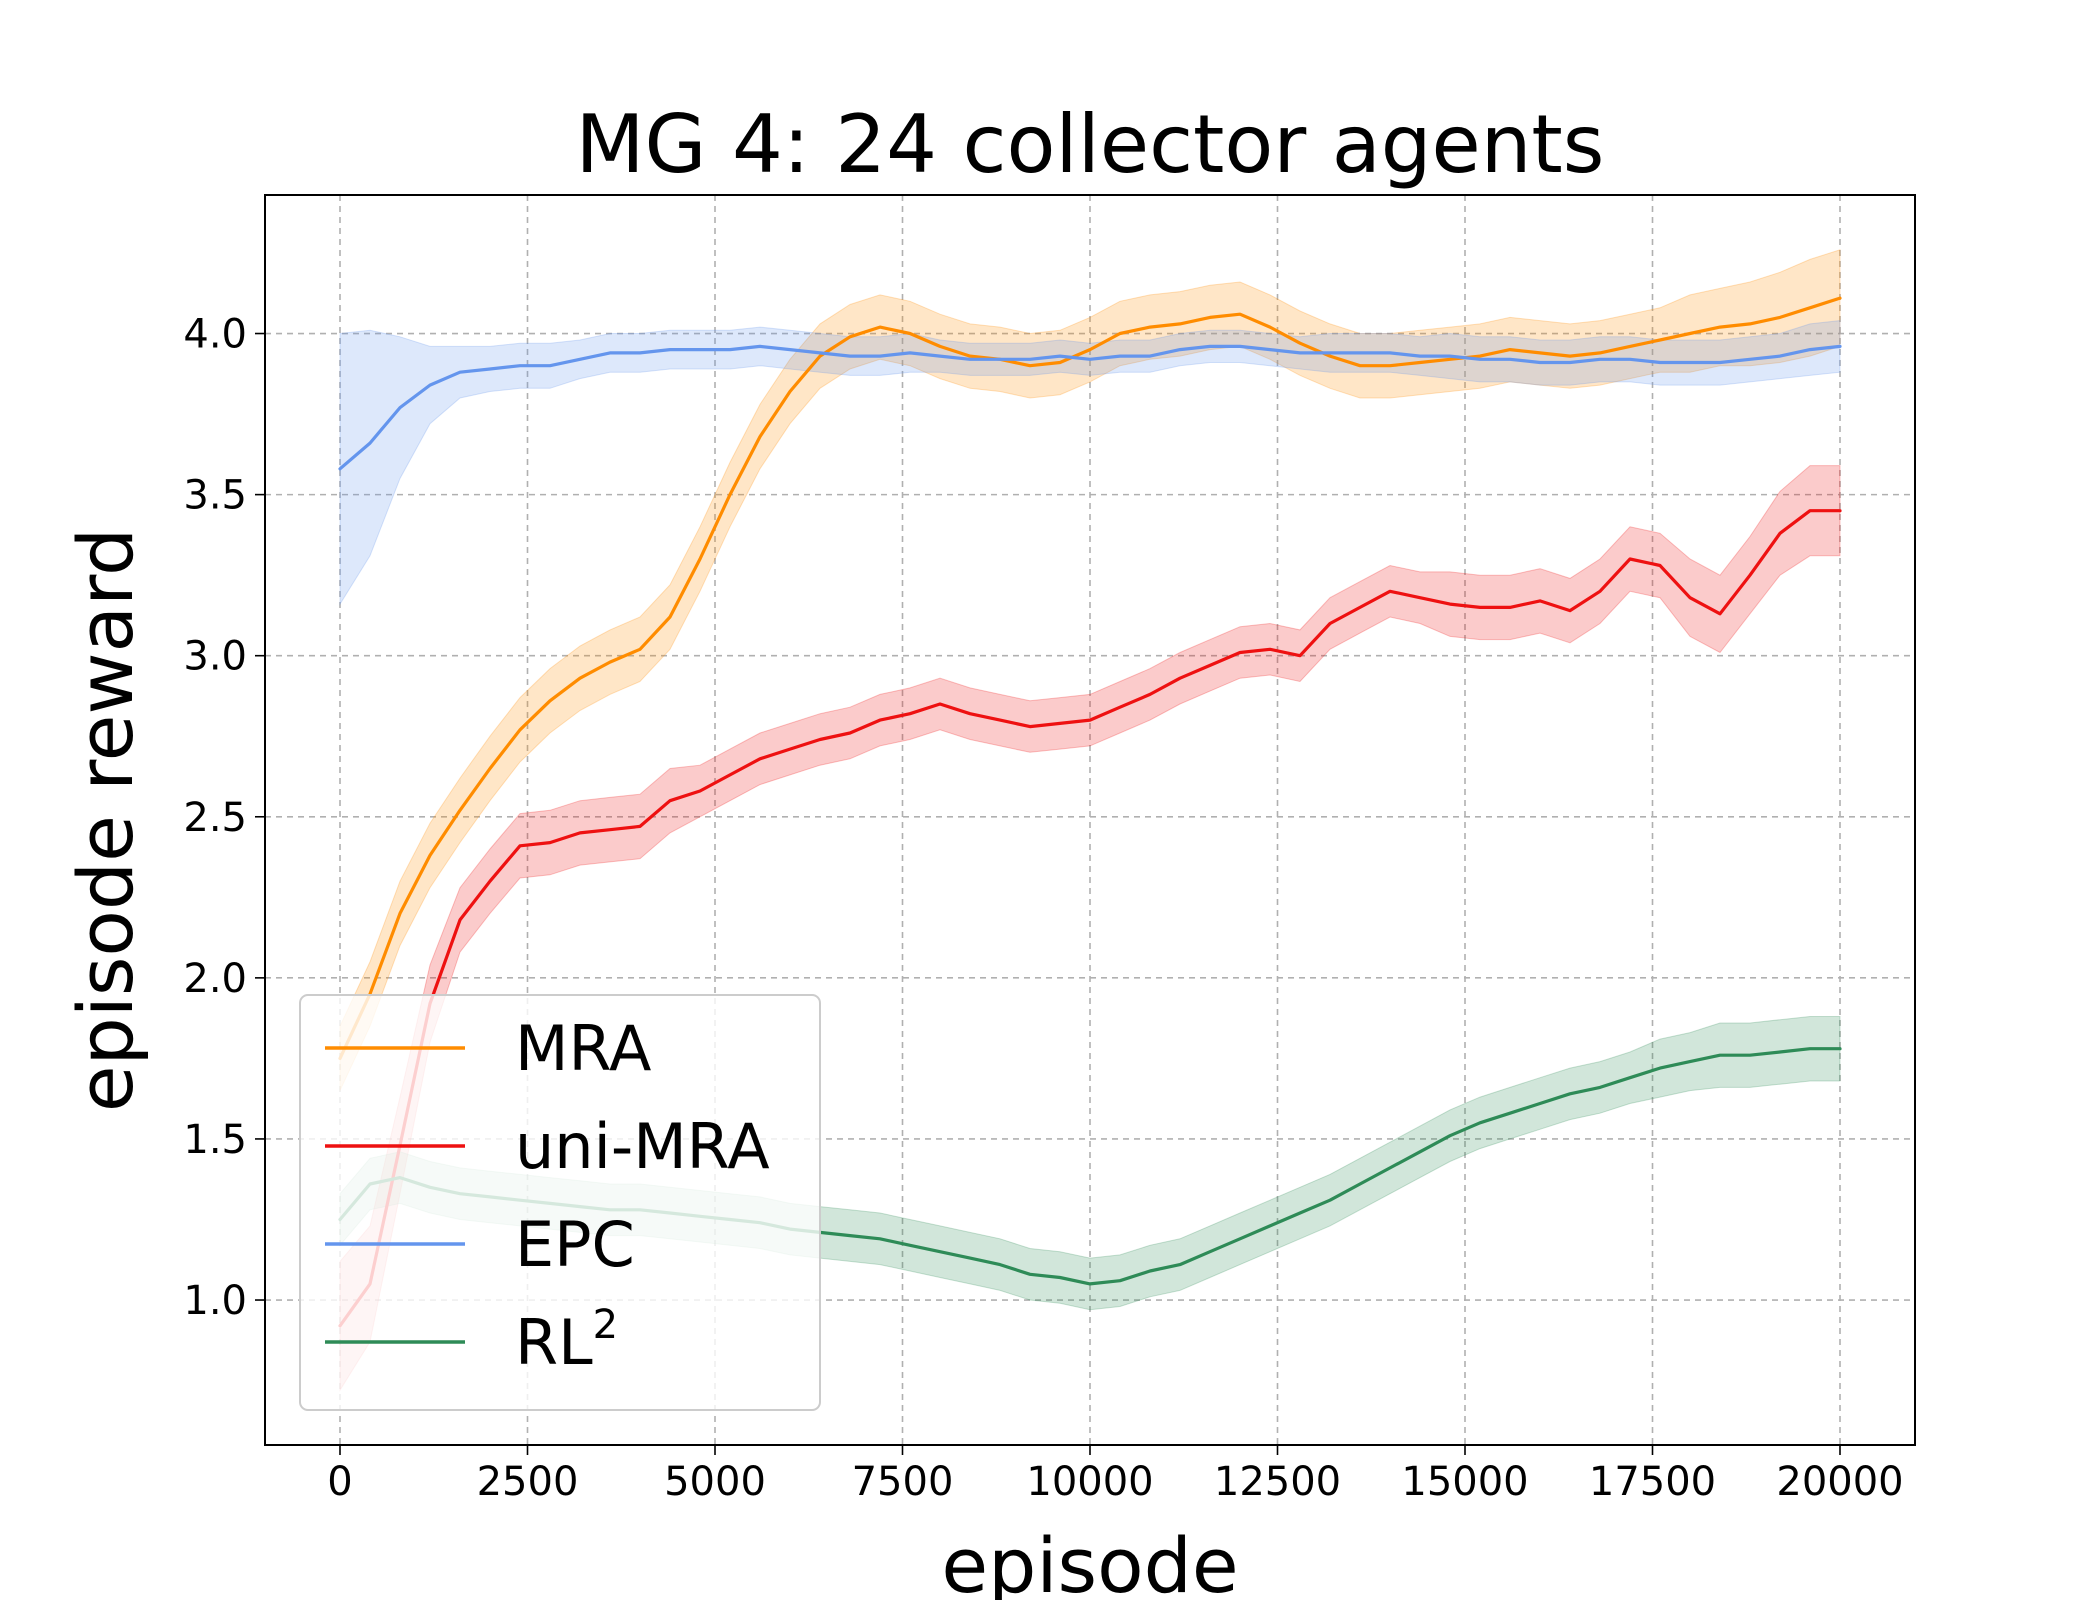 This screenshot has height=1600, width=2100. I want to click on legend-box, so click(560, 1202).